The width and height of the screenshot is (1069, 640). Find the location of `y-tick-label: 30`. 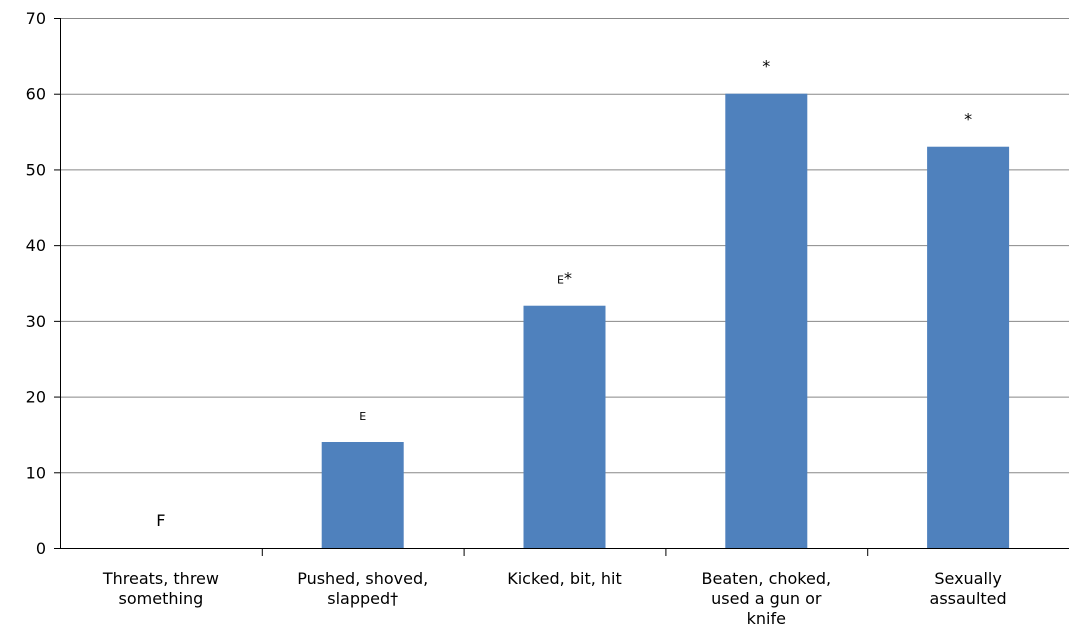

y-tick-label: 30 is located at coordinates (36, 321).